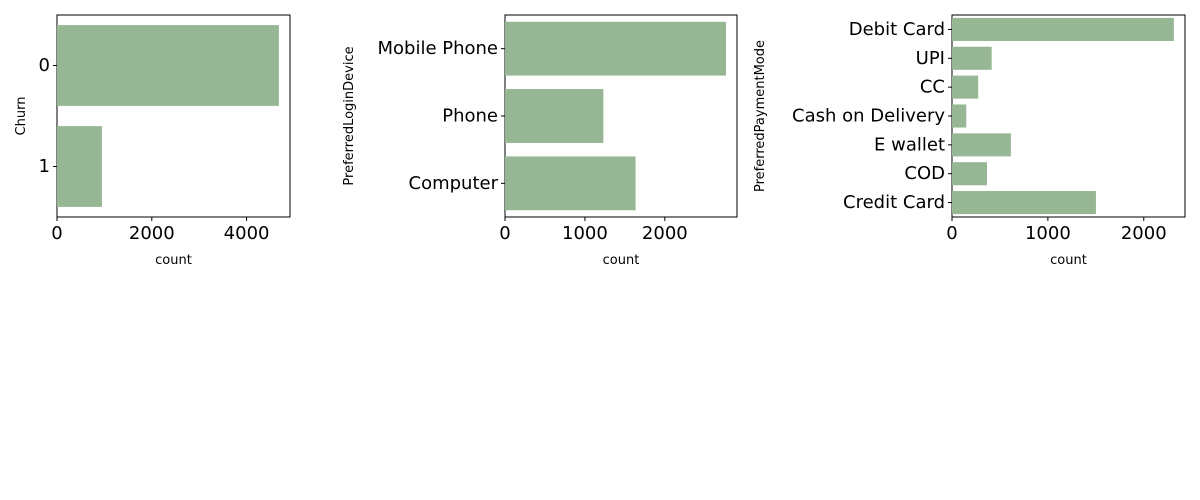 Image resolution: width=1200 pixels, height=500 pixels. Describe the element at coordinates (437, 48) in the screenshot. I see `login-device-y-tick-label-mobile-phone: Mobile Phone` at that location.